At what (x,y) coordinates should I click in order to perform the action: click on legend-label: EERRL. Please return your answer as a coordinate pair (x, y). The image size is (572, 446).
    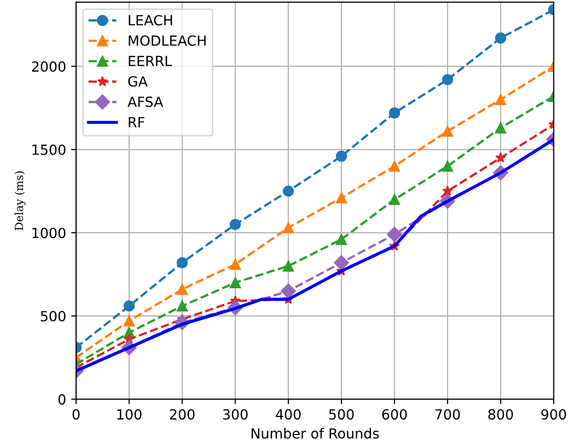
    Looking at the image, I should click on (150, 61).